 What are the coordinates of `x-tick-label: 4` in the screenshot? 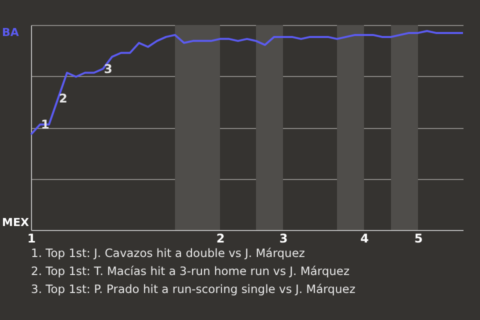 It's located at (364, 239).